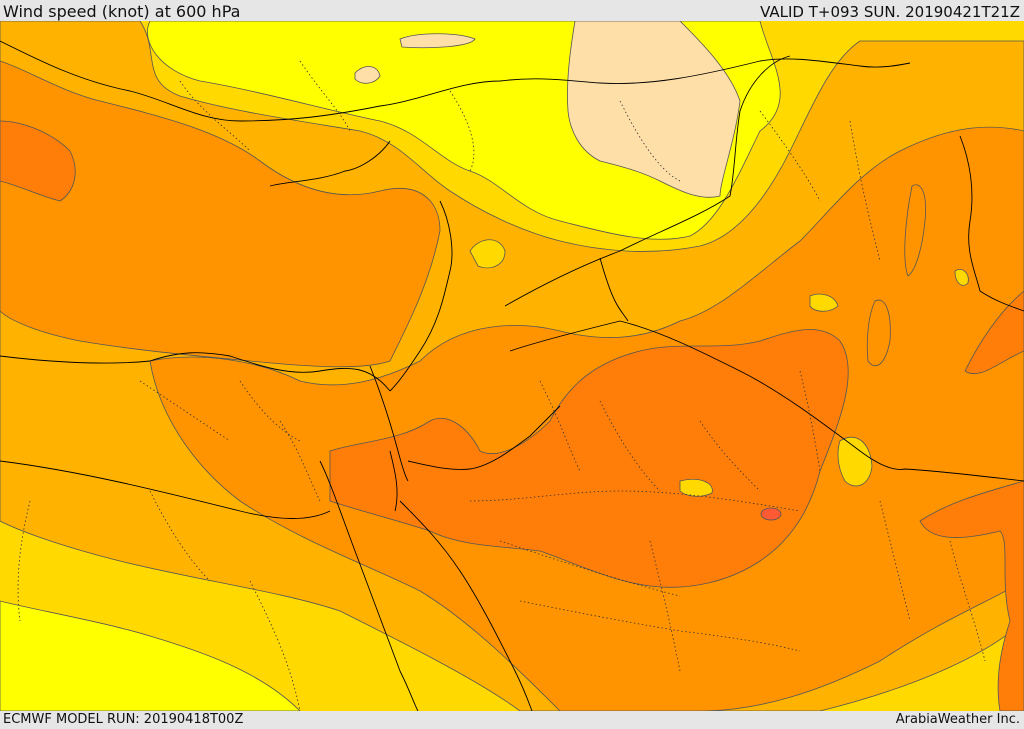  What do you see at coordinates (389, 423) in the screenshot?
I see `border-egypt-east` at bounding box center [389, 423].